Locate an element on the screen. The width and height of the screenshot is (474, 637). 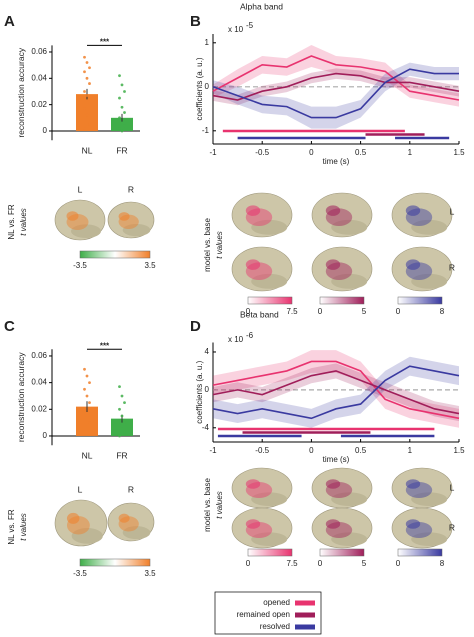
x-tick-label: 0 is located at coordinates (311, 450).